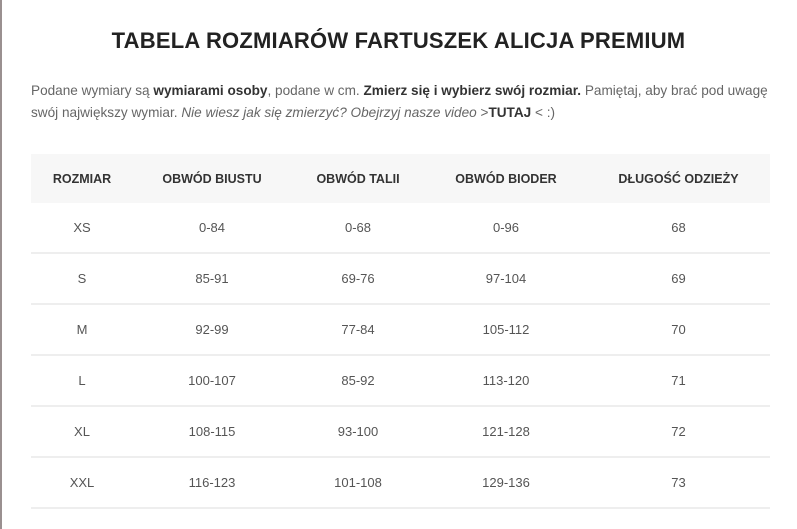  Describe the element at coordinates (315, 90) in the screenshot. I see `intro-text-part: , podane w cm.` at that location.